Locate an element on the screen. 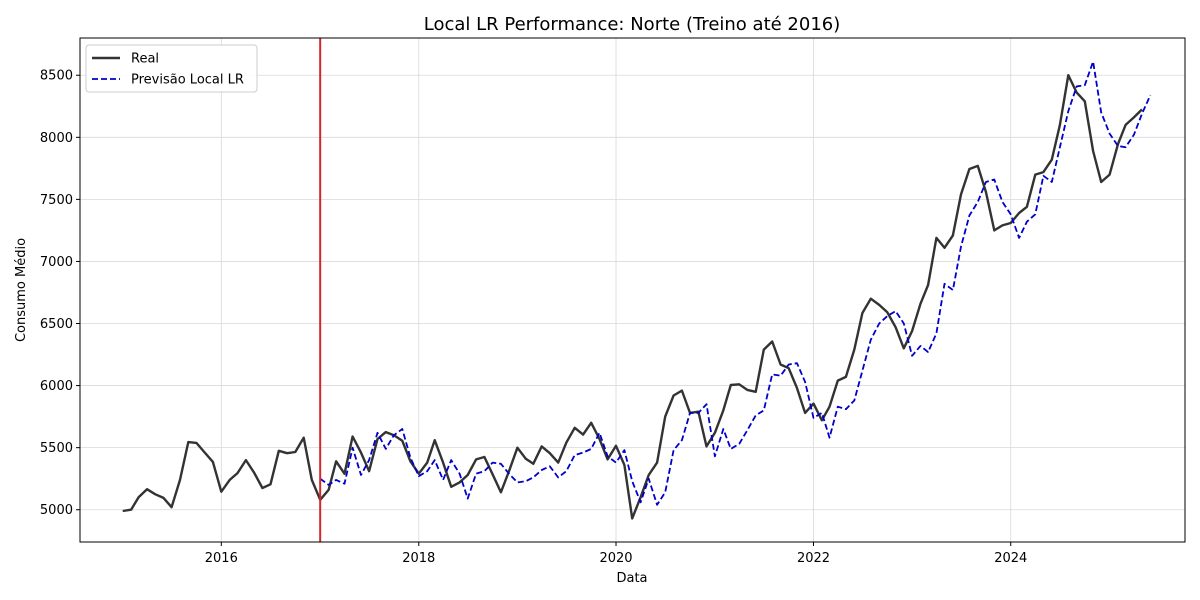 The height and width of the screenshot is (600, 1200). y-tick-label: 7000 is located at coordinates (56, 262).